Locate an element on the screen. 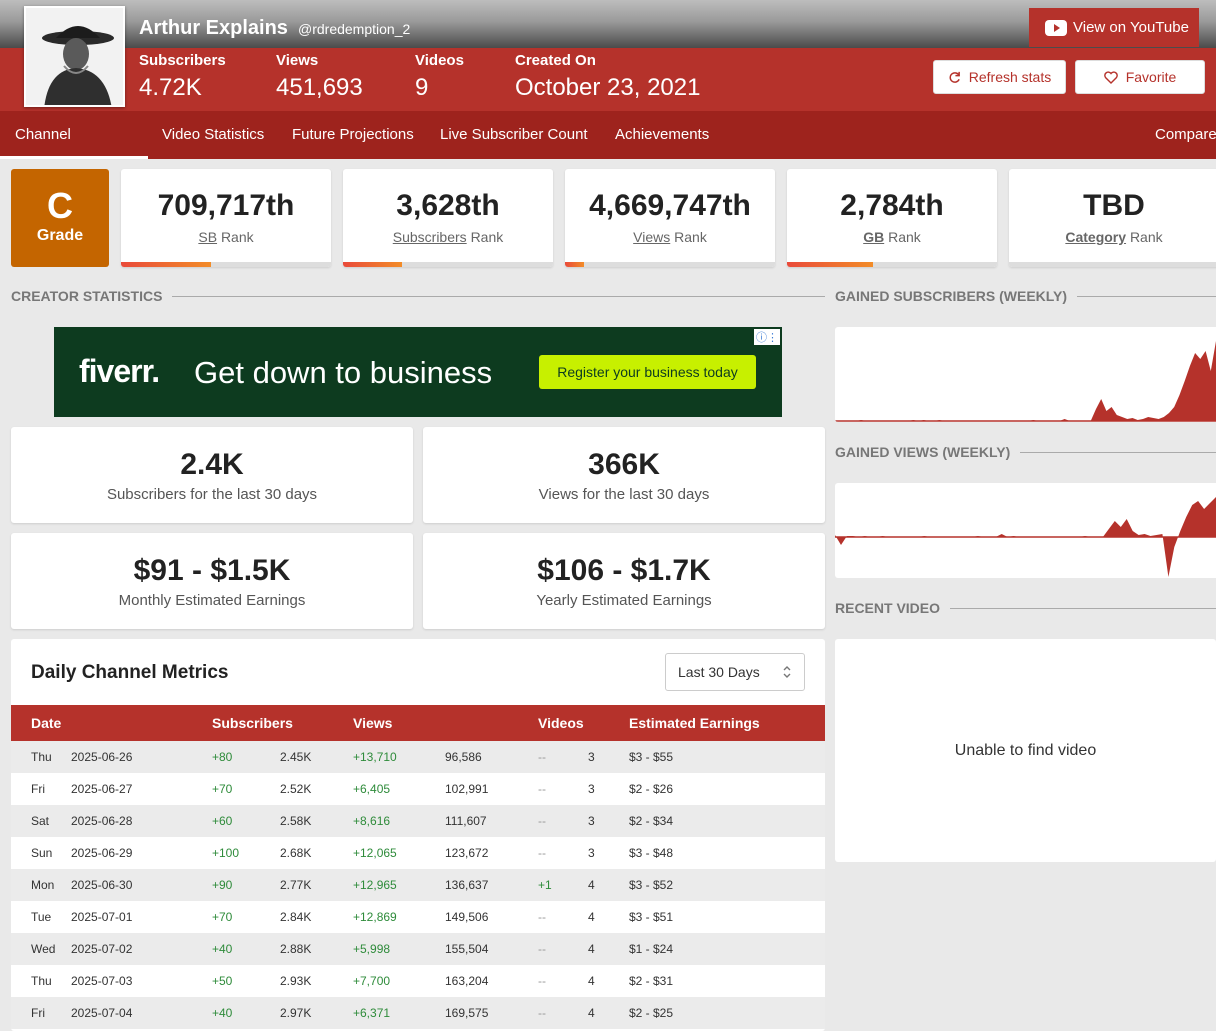  grade-letter: C is located at coordinates (60, 205).